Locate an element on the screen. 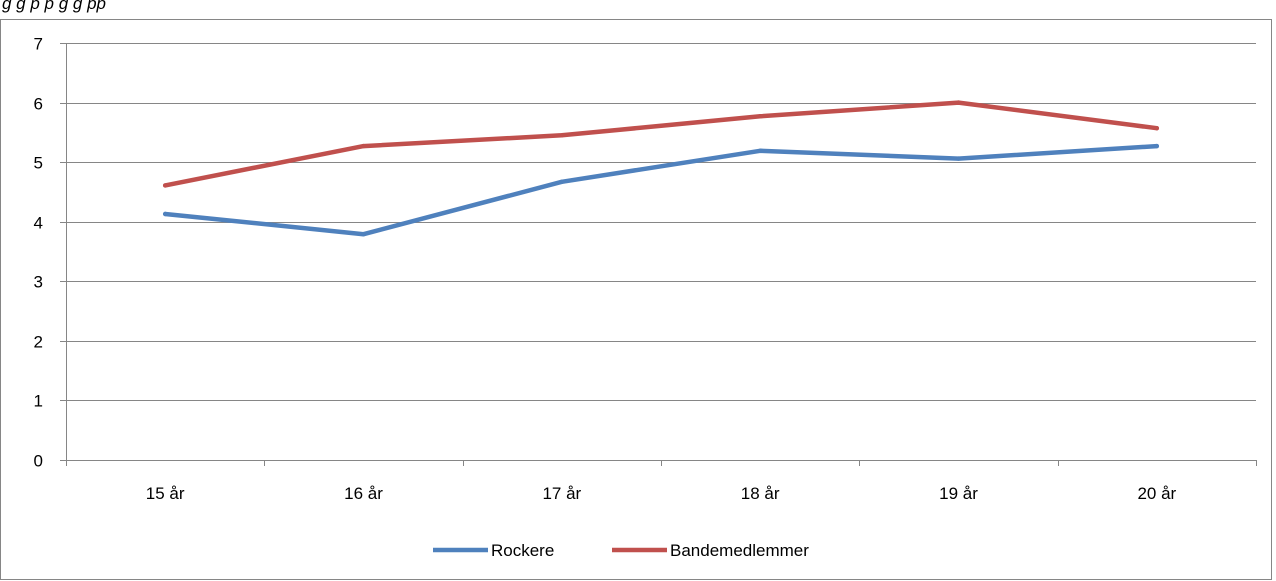 The width and height of the screenshot is (1276, 581). y-tick-label: 5 is located at coordinates (38, 163).